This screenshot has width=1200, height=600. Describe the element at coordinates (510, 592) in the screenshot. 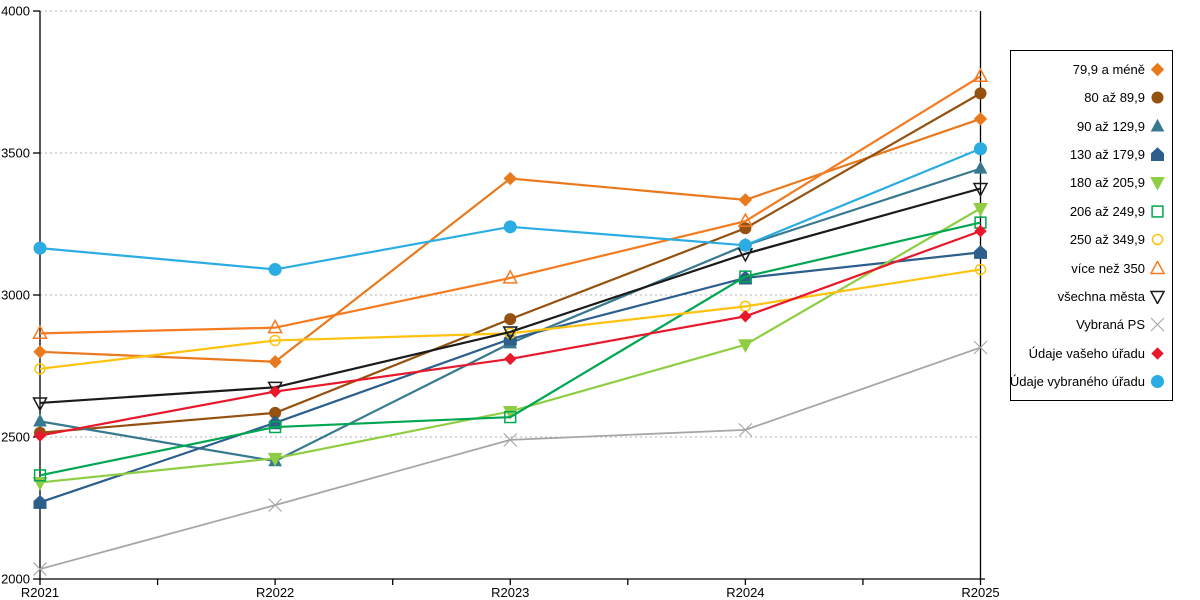

I see `x-tick-label: R2023` at that location.